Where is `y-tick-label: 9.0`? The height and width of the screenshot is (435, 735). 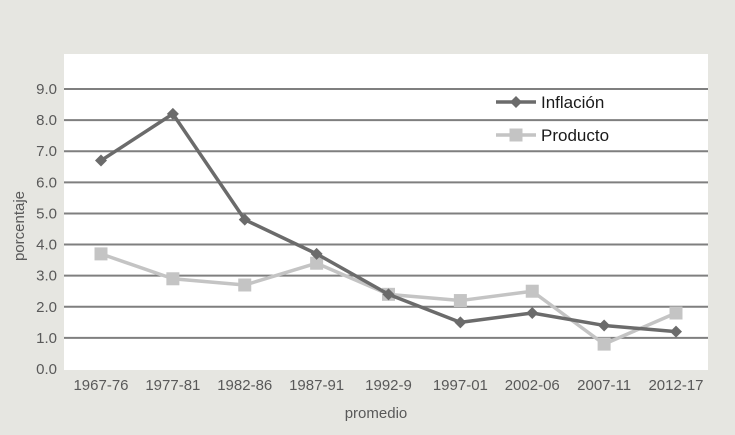
y-tick-label: 9.0 is located at coordinates (46, 89).